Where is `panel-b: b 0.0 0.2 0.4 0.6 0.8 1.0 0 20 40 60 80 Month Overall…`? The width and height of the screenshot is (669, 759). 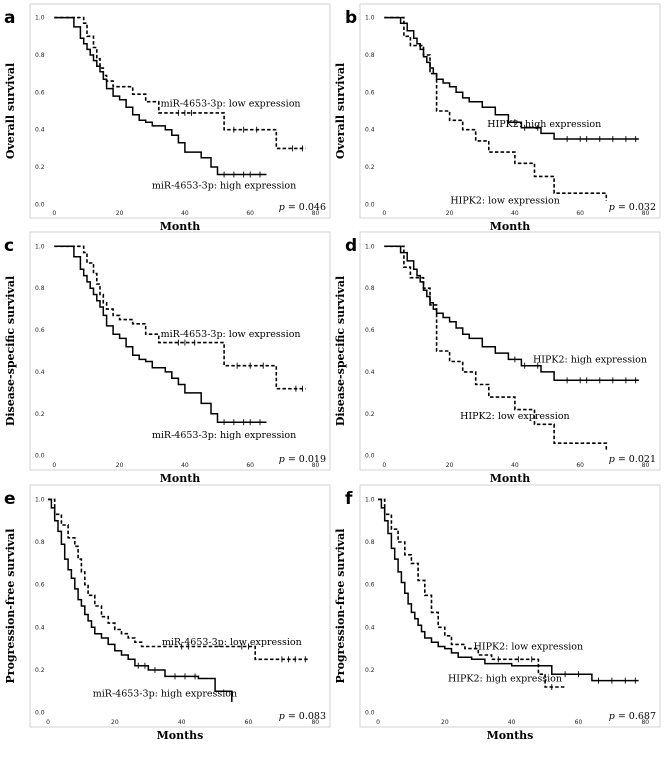
panel-b: b 0.0 0.2 0.4 0.6 0.8 1.0 0 20 40 60 80 Month Overall… is located at coordinates (497, 118).